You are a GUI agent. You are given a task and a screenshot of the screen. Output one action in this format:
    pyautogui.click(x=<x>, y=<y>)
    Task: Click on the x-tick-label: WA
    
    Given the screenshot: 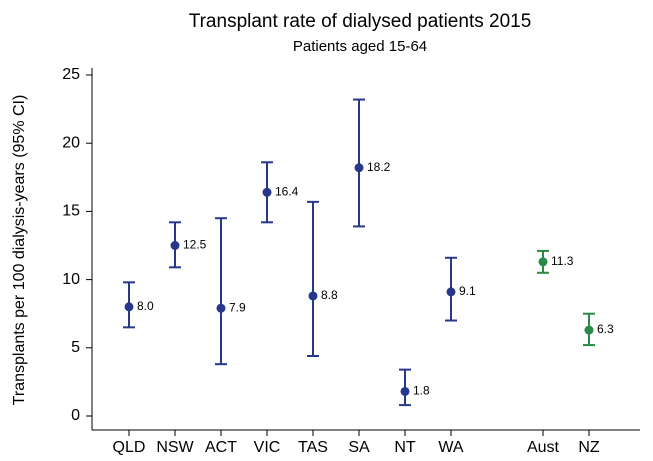 What is the action you would take?
    pyautogui.click(x=451, y=447)
    